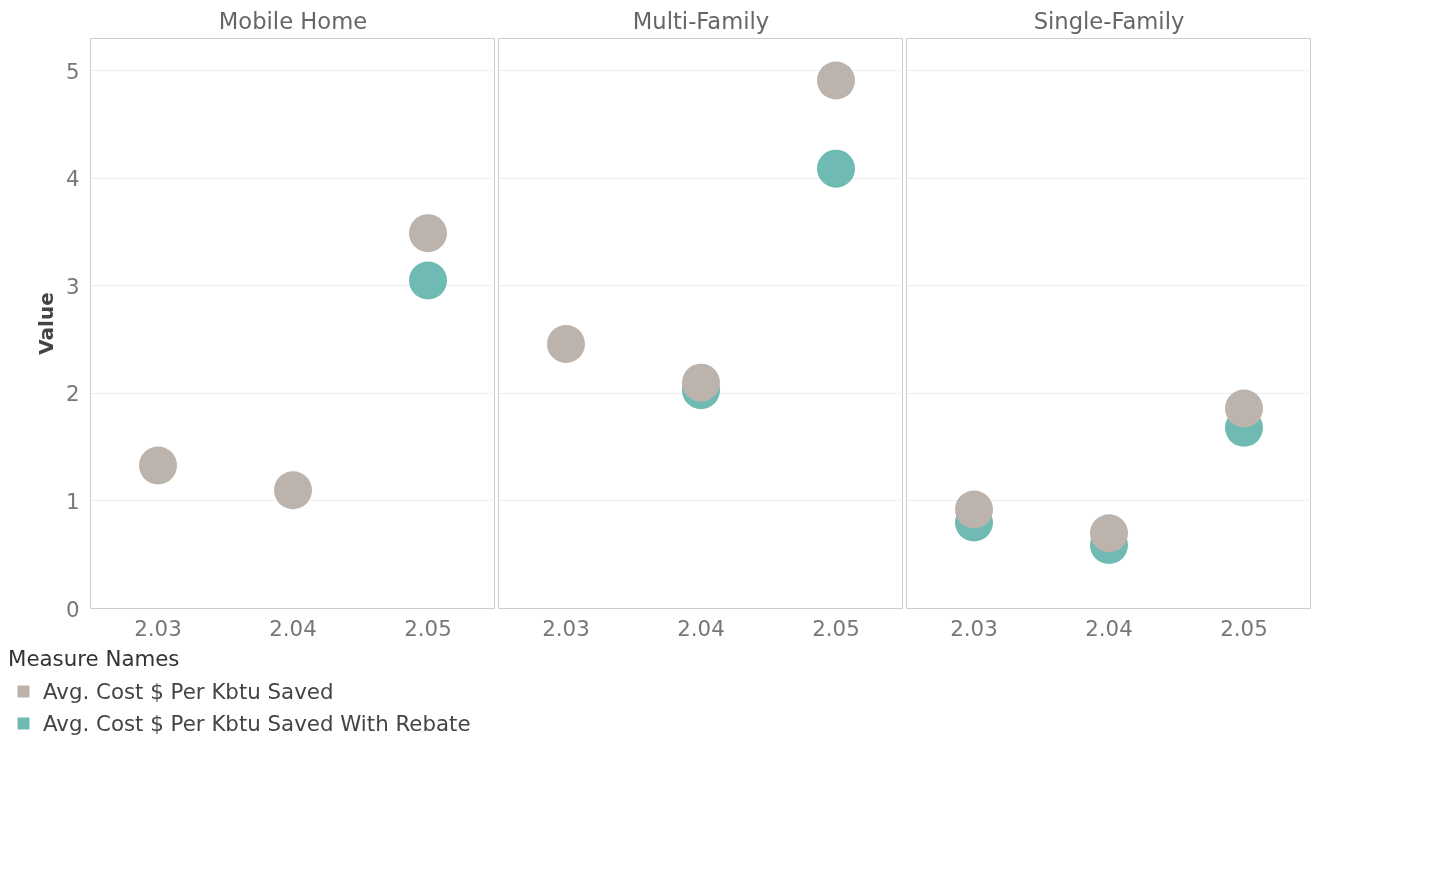 This screenshot has width=1435, height=869. What do you see at coordinates (72, 286) in the screenshot?
I see `y-tick-label: 3` at bounding box center [72, 286].